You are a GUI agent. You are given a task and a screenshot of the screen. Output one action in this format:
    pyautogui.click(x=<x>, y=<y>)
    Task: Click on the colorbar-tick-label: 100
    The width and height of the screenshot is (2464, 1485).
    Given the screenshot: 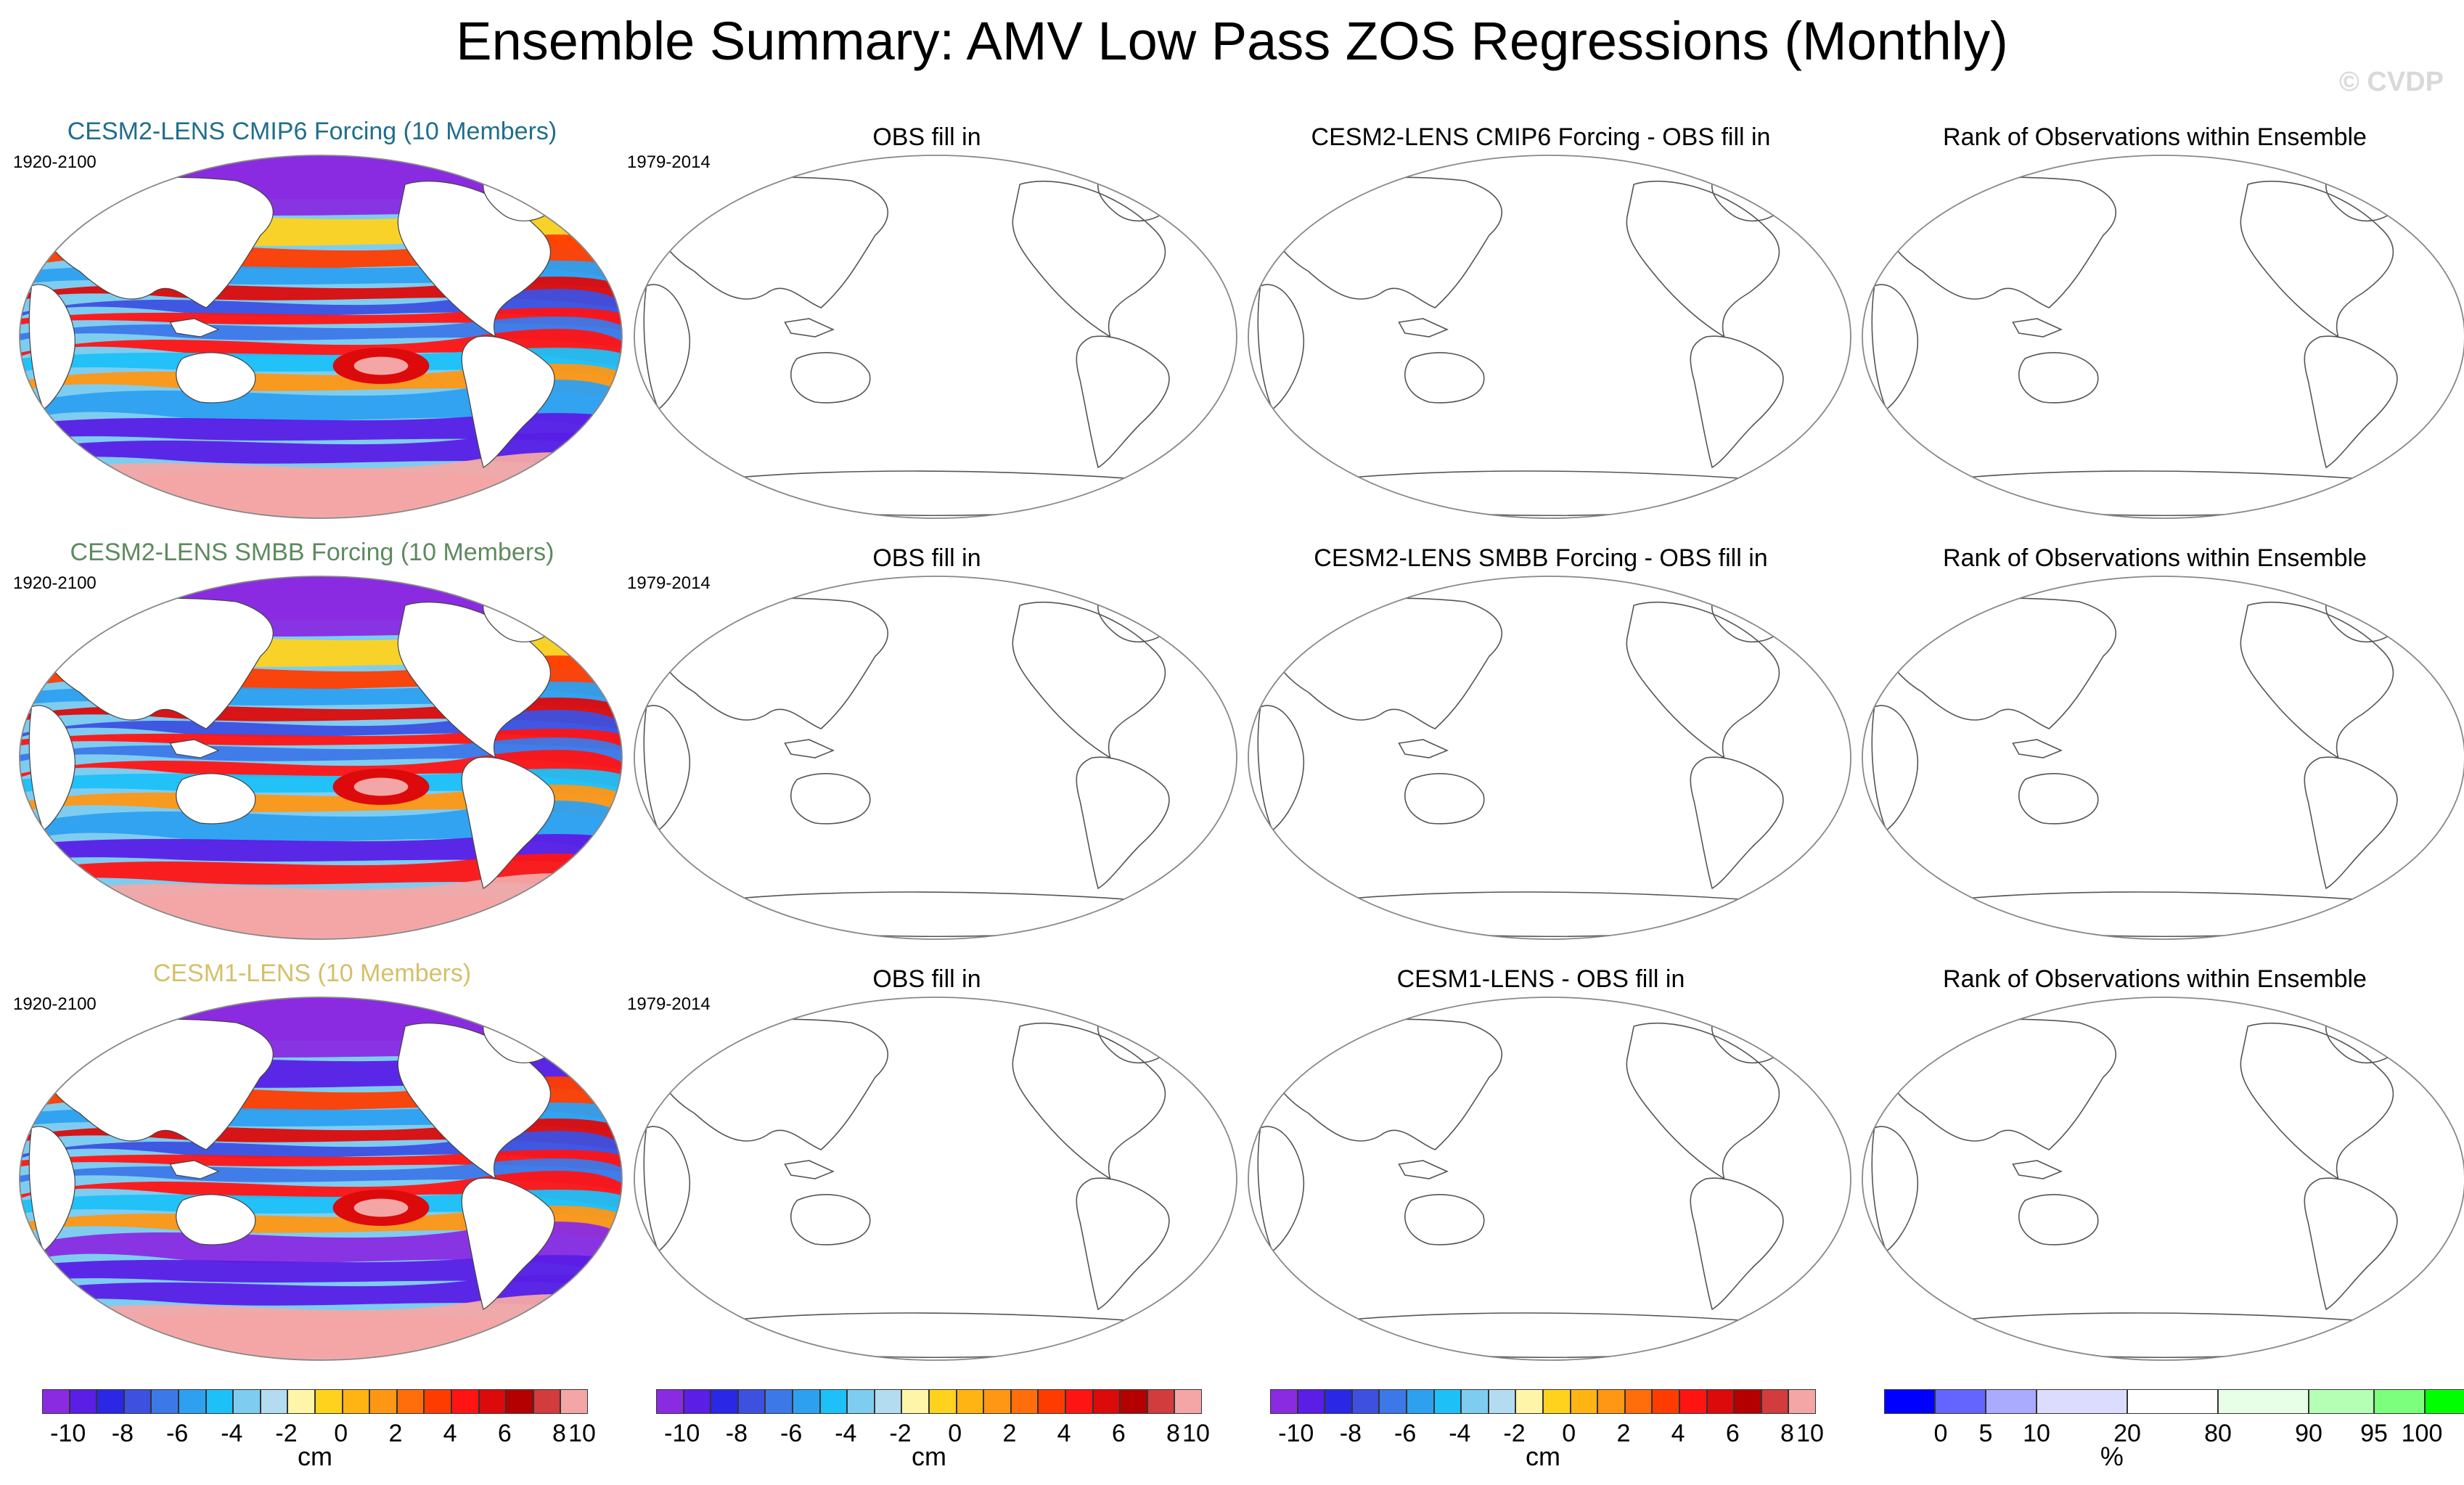 What is the action you would take?
    pyautogui.click(x=2422, y=1433)
    